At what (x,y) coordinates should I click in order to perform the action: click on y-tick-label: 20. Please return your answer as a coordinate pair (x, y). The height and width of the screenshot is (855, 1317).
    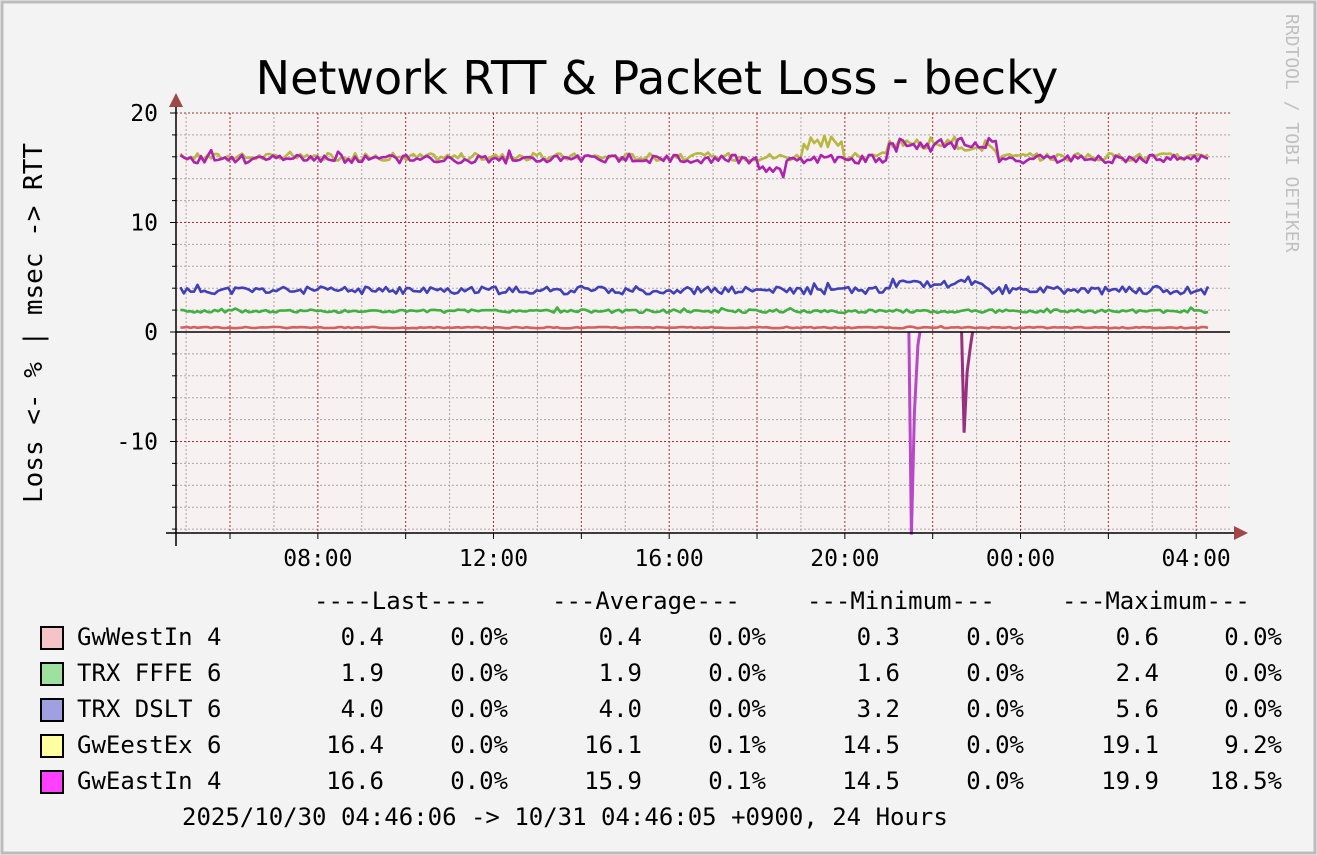
    Looking at the image, I should click on (144, 114).